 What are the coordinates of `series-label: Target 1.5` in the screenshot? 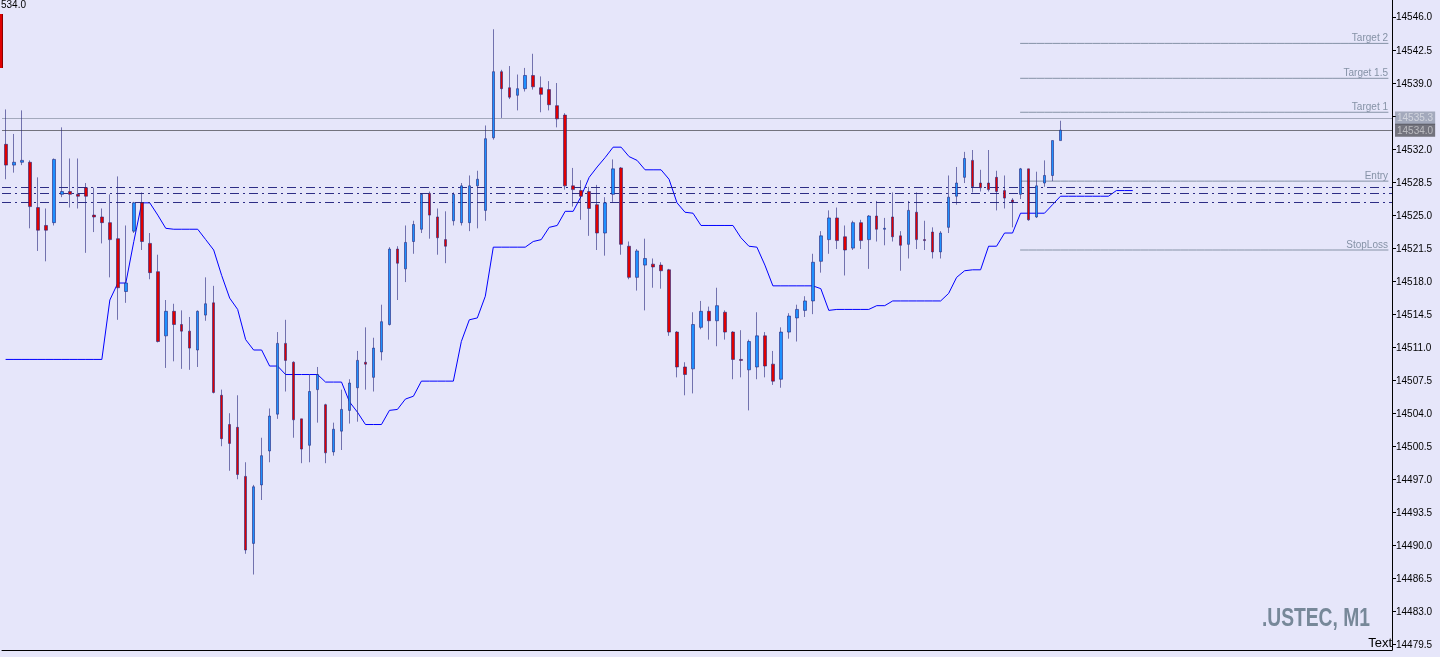 It's located at (1366, 72).